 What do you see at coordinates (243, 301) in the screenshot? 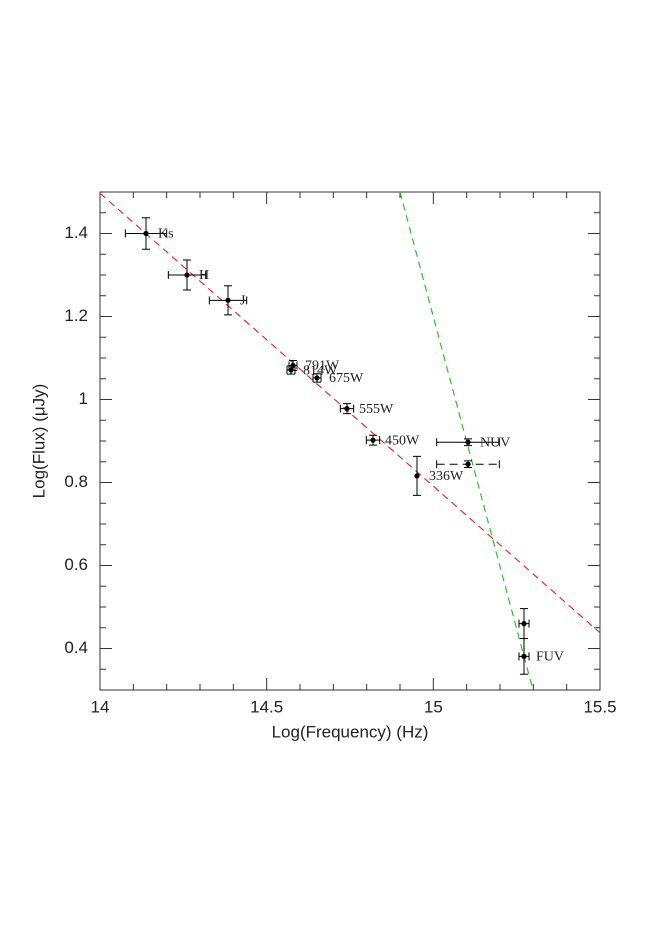
I see `point-label: J` at bounding box center [243, 301].